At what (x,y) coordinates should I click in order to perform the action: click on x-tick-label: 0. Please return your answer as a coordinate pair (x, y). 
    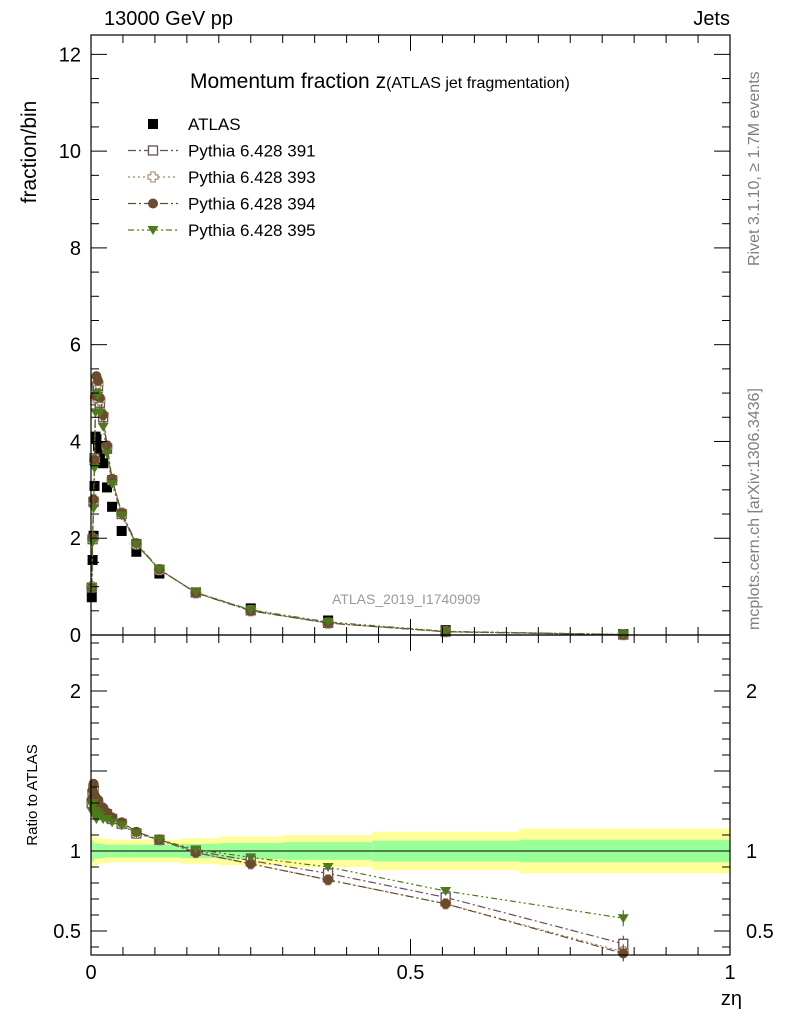
    Looking at the image, I should click on (90, 973).